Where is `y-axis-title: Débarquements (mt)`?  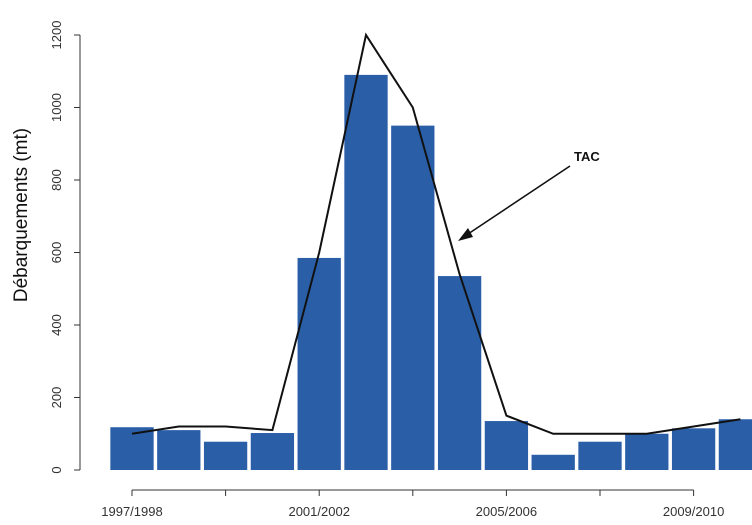
y-axis-title: Débarquements (mt) is located at coordinates (21, 215).